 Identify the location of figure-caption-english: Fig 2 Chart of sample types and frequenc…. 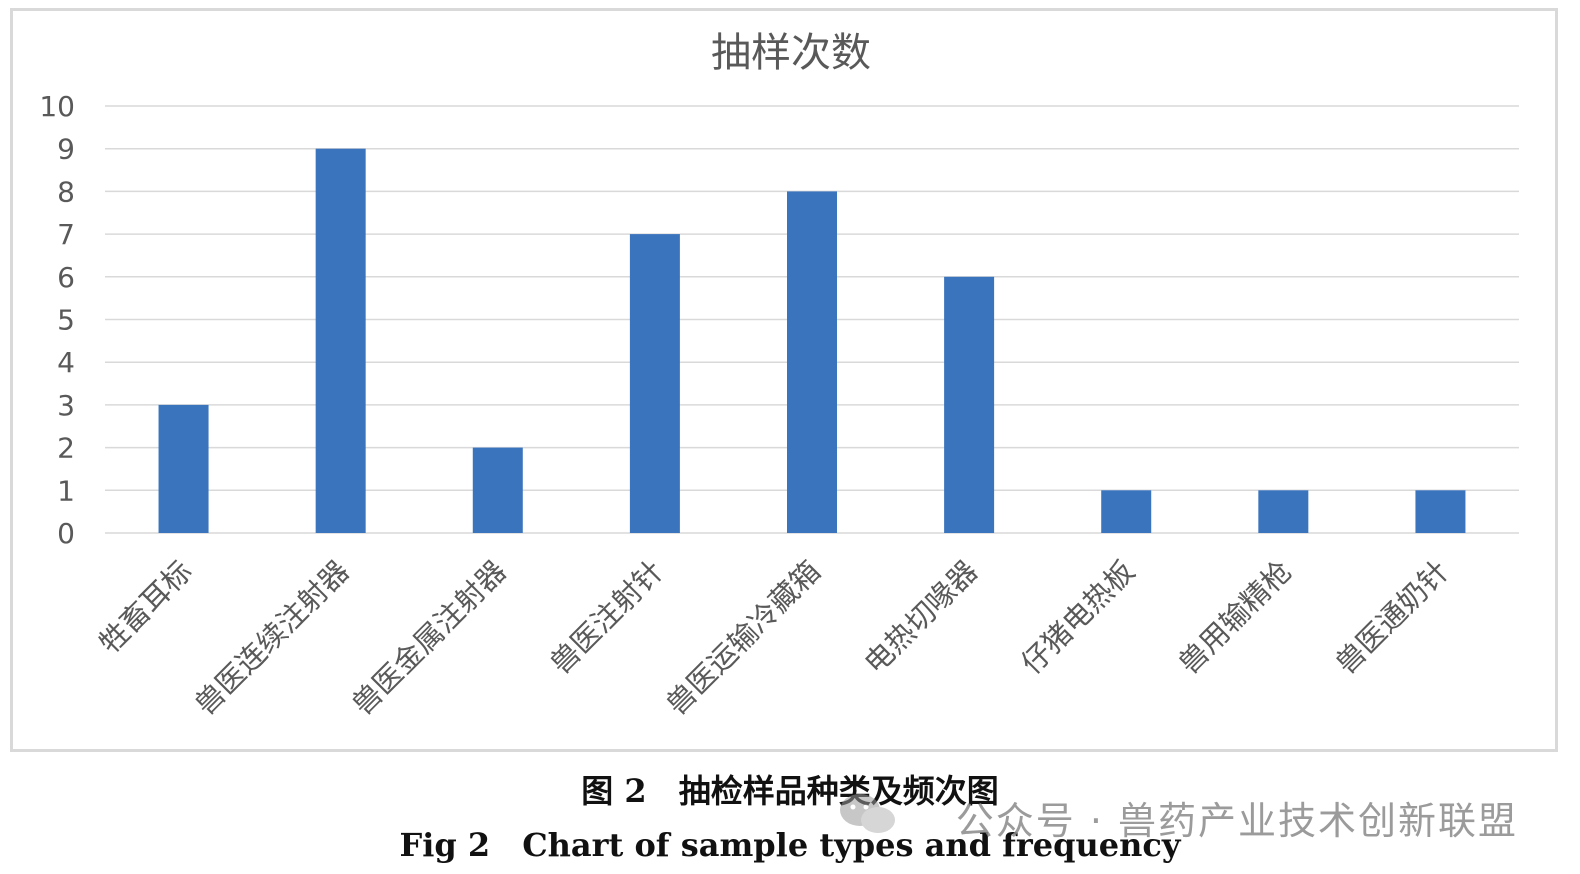
(790, 845).